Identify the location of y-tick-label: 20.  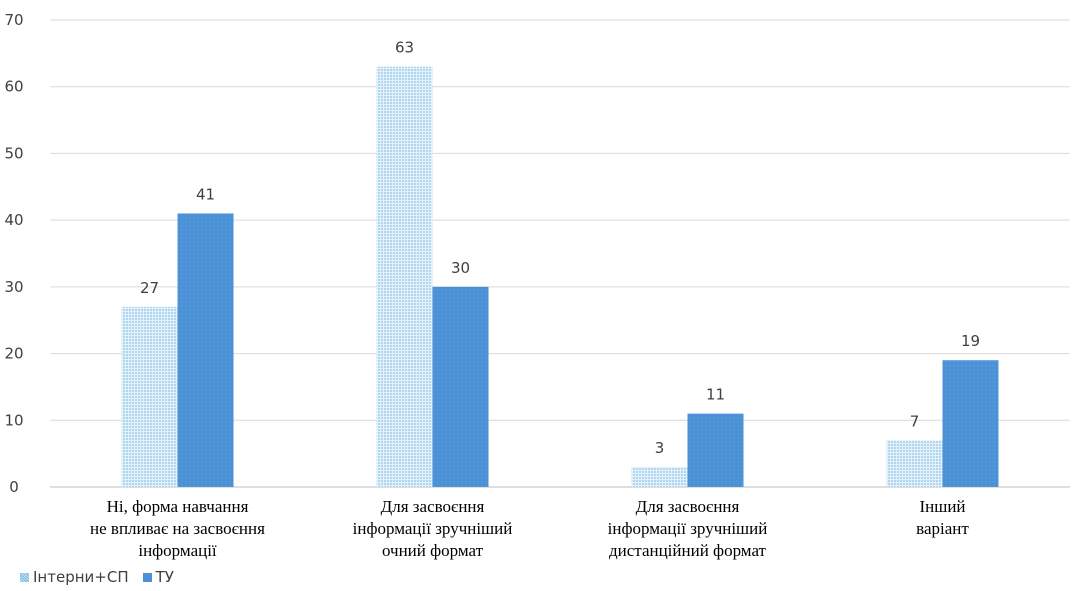
(13, 354).